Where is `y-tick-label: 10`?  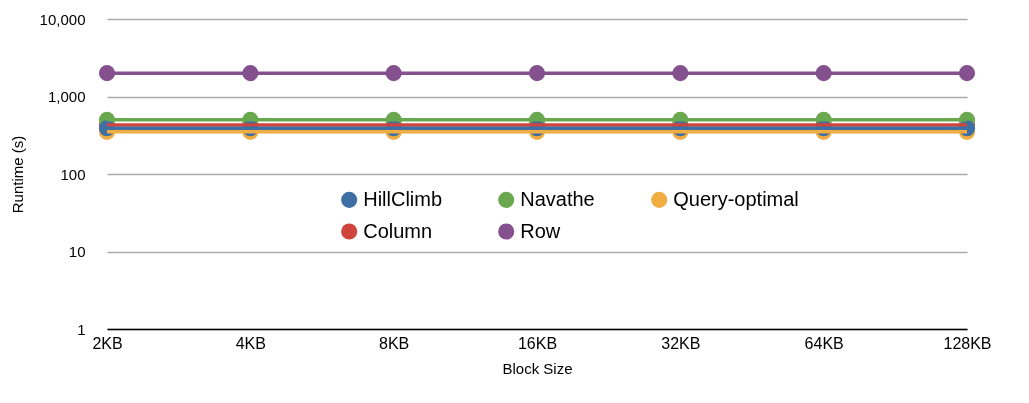
y-tick-label: 10 is located at coordinates (77, 251).